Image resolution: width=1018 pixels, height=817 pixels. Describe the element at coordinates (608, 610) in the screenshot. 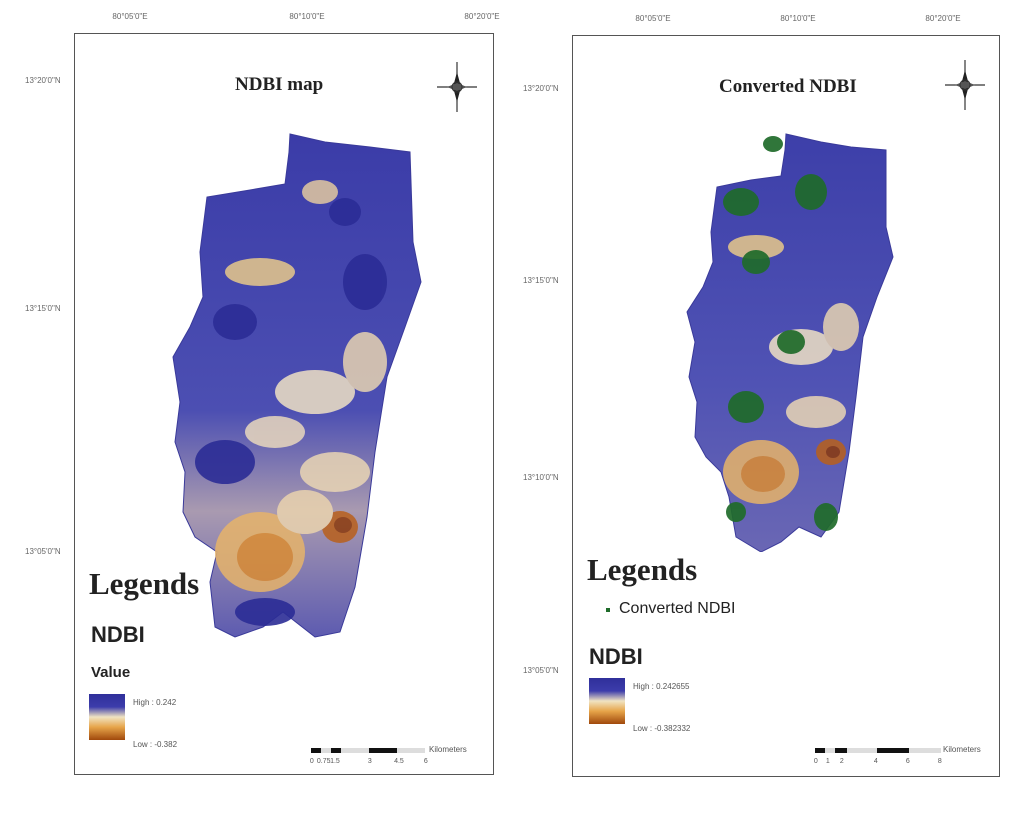

I see `converted-ndbi-symbol` at that location.